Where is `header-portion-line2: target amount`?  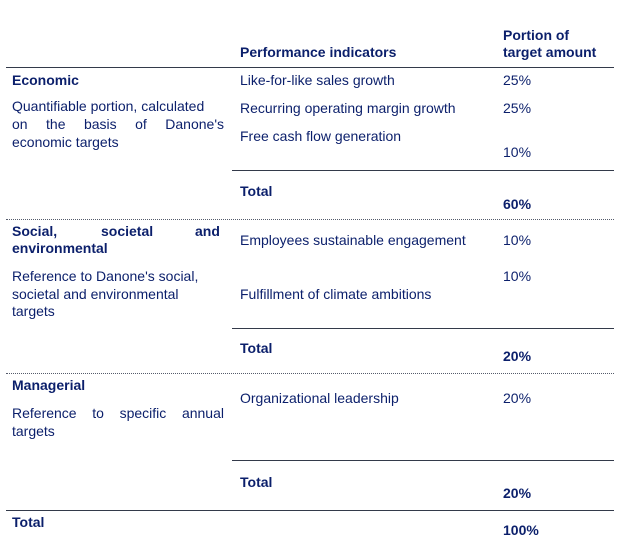
header-portion-line2: target amount is located at coordinates (550, 52).